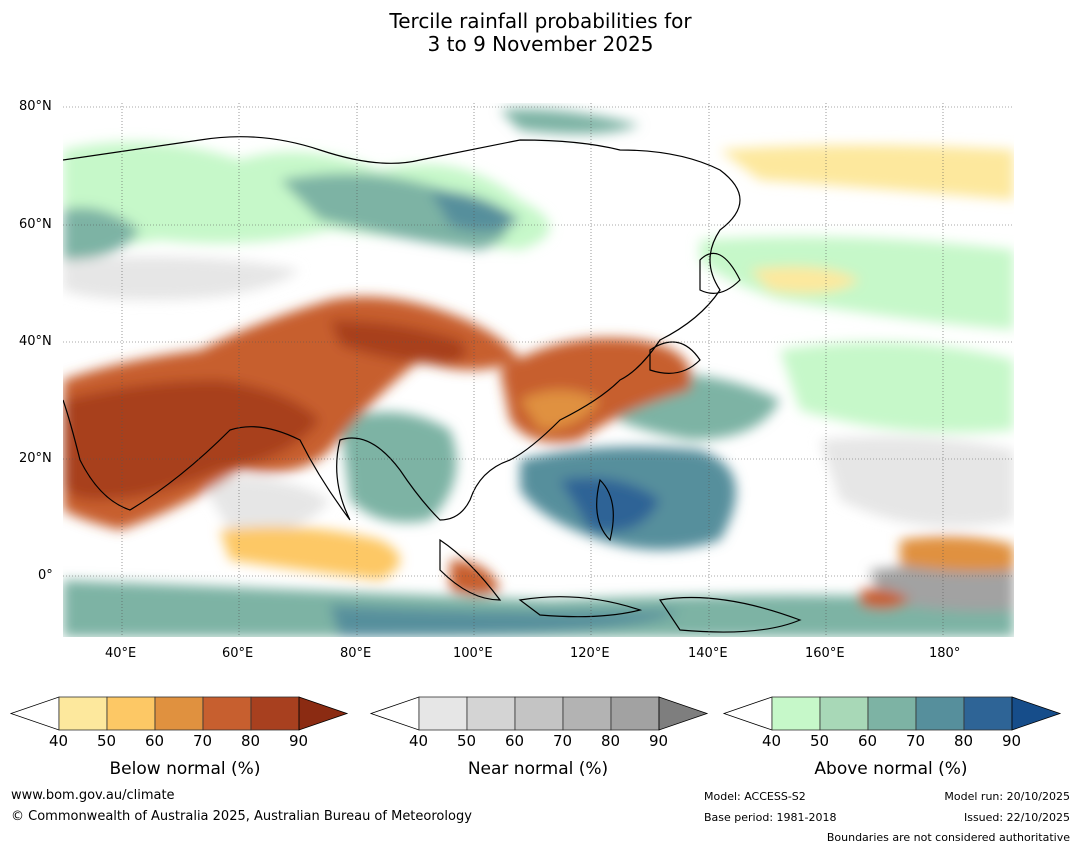 This screenshot has width=1081, height=850. What do you see at coordinates (475, 577) in the screenshot?
I see `below-normal-sumatra` at bounding box center [475, 577].